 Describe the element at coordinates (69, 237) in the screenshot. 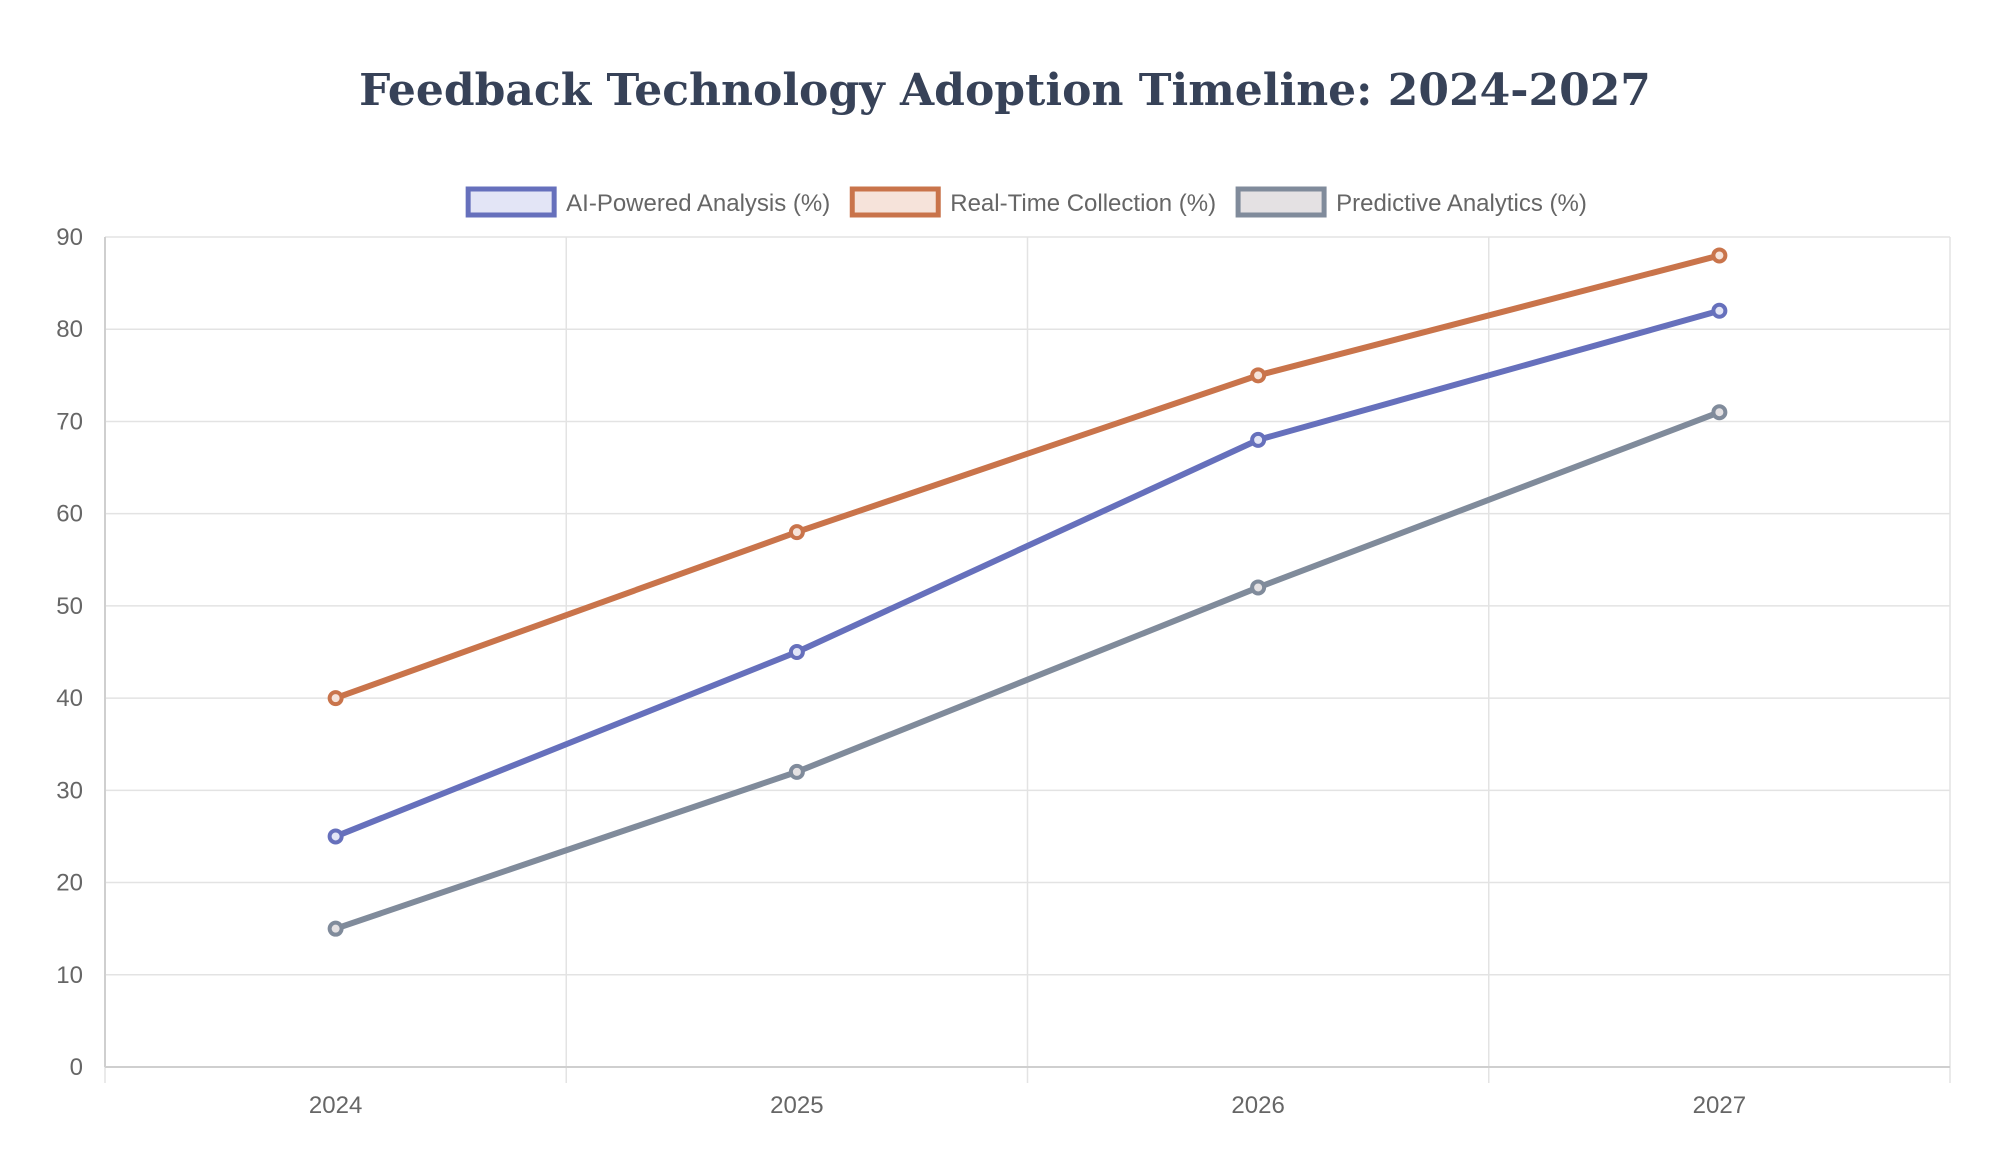

I see `y-tick-label: 90` at that location.